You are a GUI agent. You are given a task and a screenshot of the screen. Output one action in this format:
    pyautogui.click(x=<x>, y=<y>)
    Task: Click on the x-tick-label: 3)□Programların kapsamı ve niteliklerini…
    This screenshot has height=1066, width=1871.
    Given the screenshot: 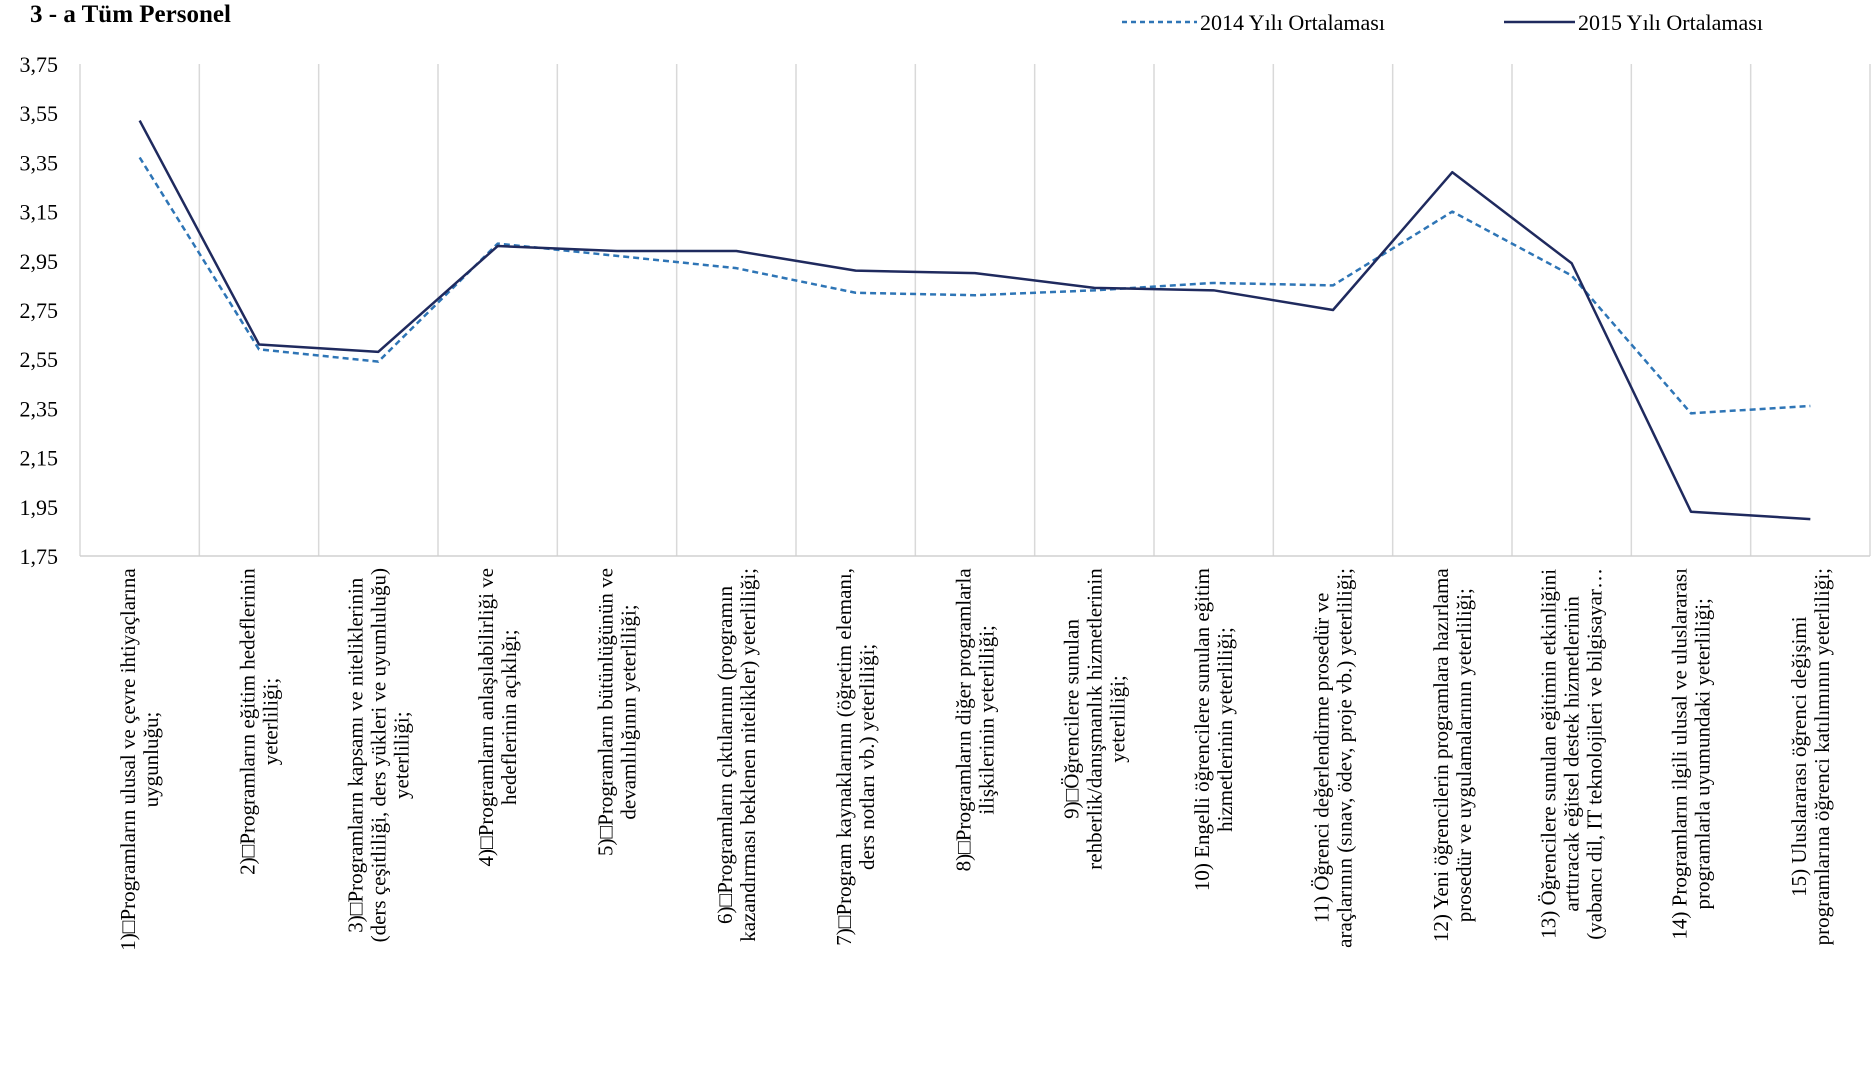 What is the action you would take?
    pyautogui.click(x=378, y=755)
    